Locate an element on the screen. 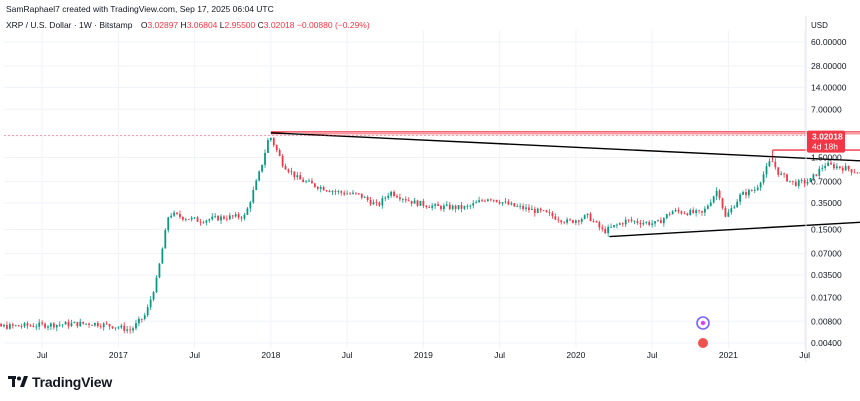  high-label: H is located at coordinates (183, 25).